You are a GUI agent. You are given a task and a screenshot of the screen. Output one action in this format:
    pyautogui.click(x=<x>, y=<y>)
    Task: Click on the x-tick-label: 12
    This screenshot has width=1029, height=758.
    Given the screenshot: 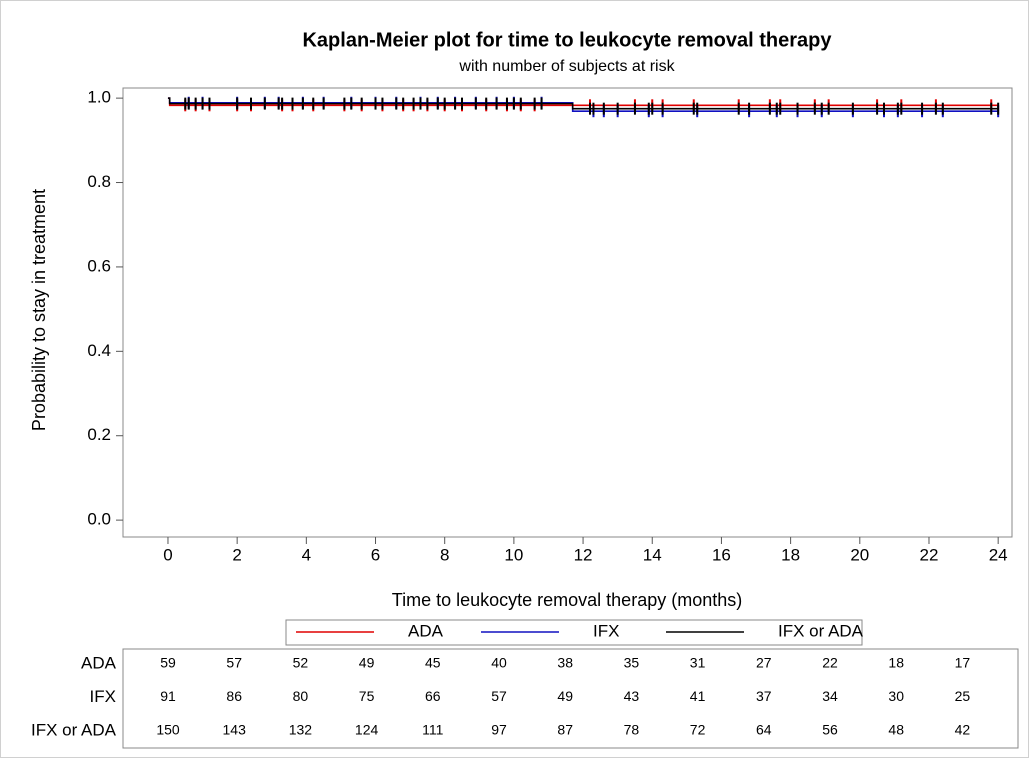 What is the action you would take?
    pyautogui.click(x=583, y=554)
    